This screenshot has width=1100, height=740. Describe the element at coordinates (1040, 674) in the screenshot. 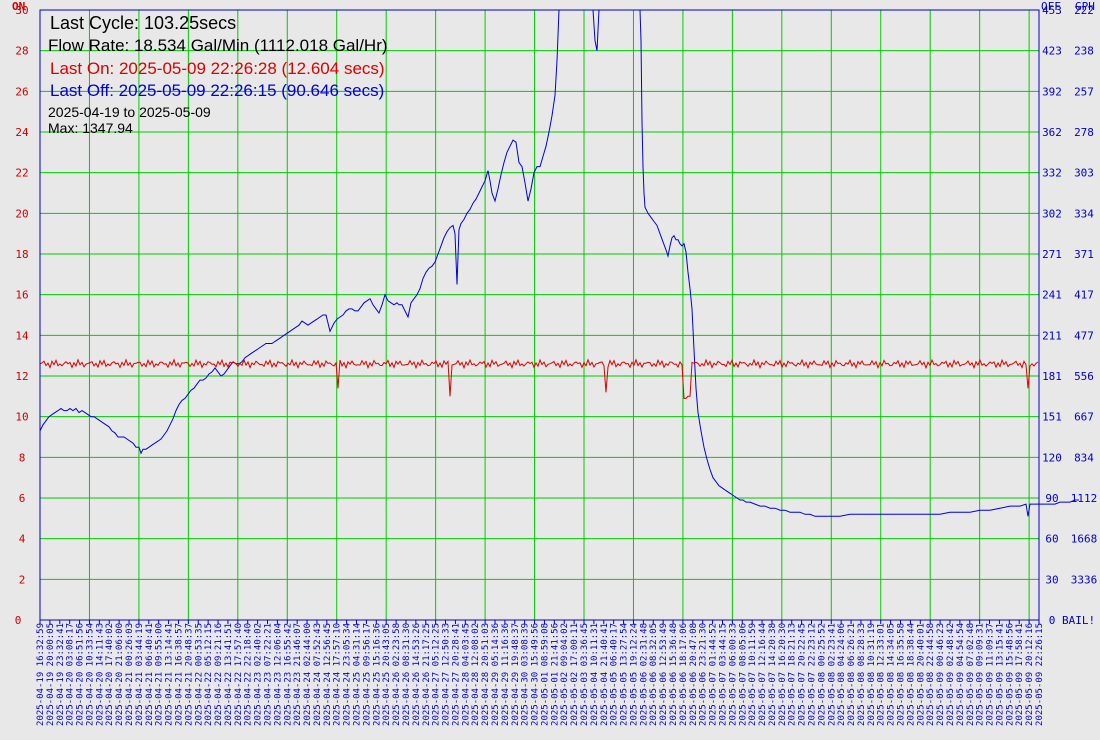

I see `x-tick-label: 2025-05-09 22:26:15` at that location.